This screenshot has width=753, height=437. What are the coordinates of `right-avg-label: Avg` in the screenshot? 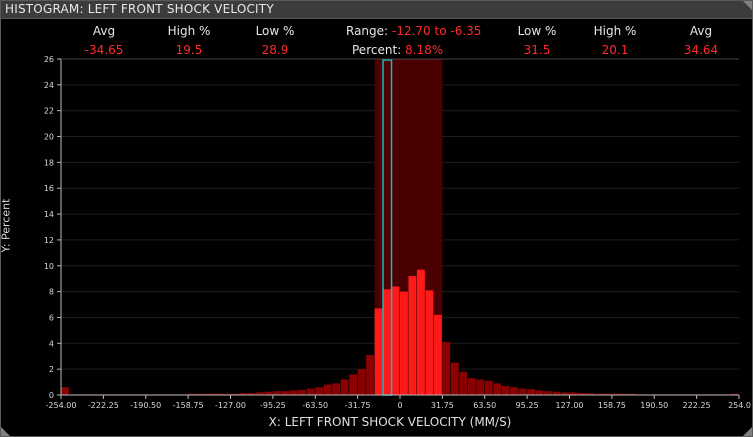 It's located at (701, 31).